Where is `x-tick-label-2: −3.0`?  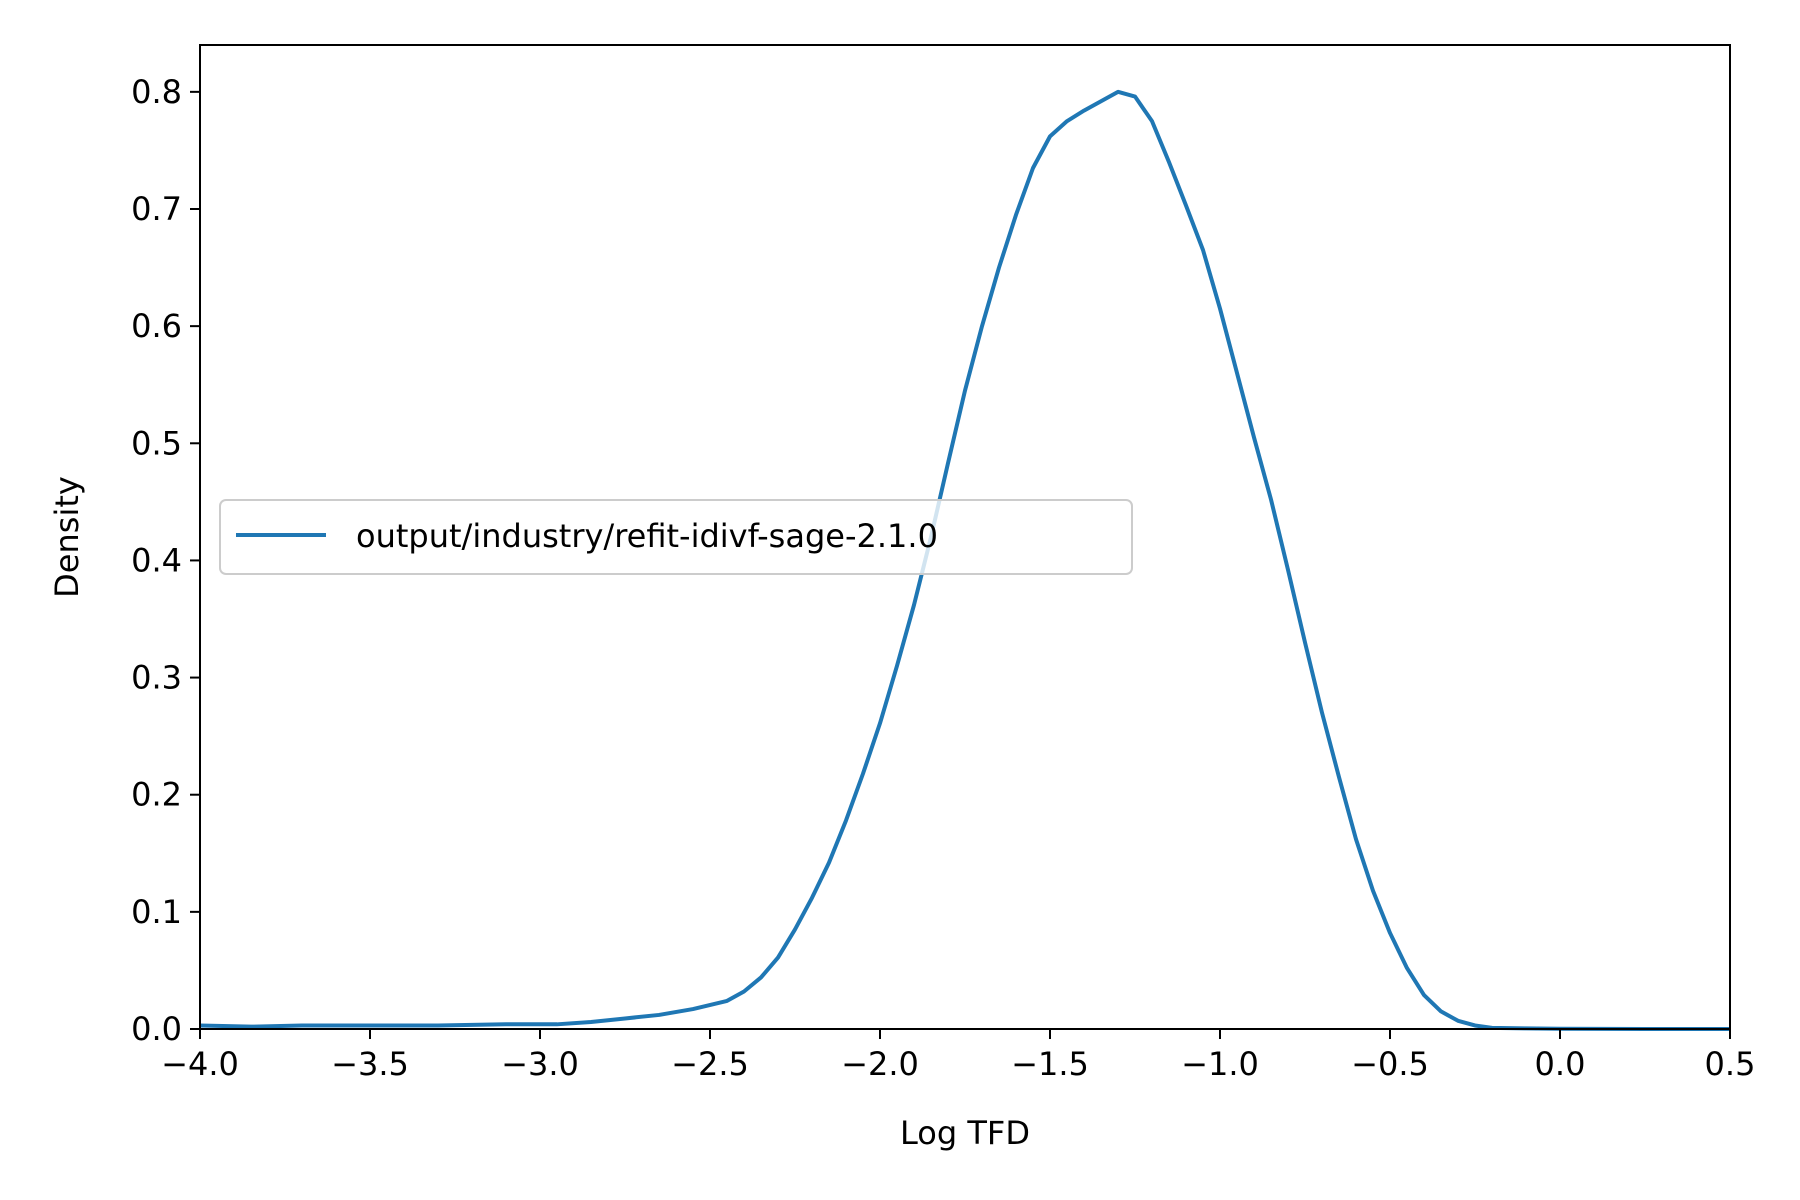 x-tick-label-2: −3.0 is located at coordinates (540, 1064).